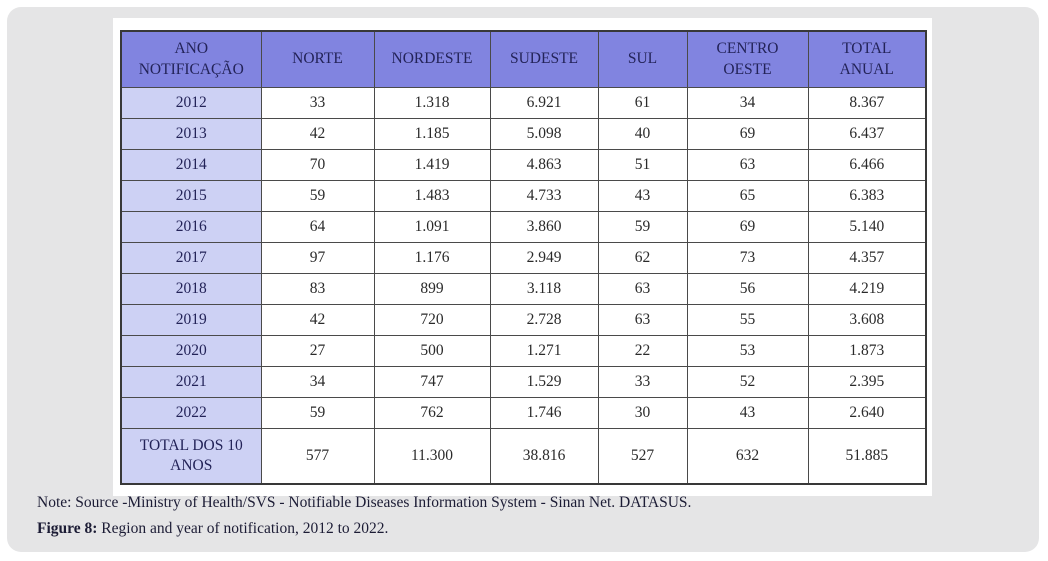 This screenshot has height=561, width=1048. Describe the element at coordinates (544, 351) in the screenshot. I see `value-cell: 1.271` at that location.